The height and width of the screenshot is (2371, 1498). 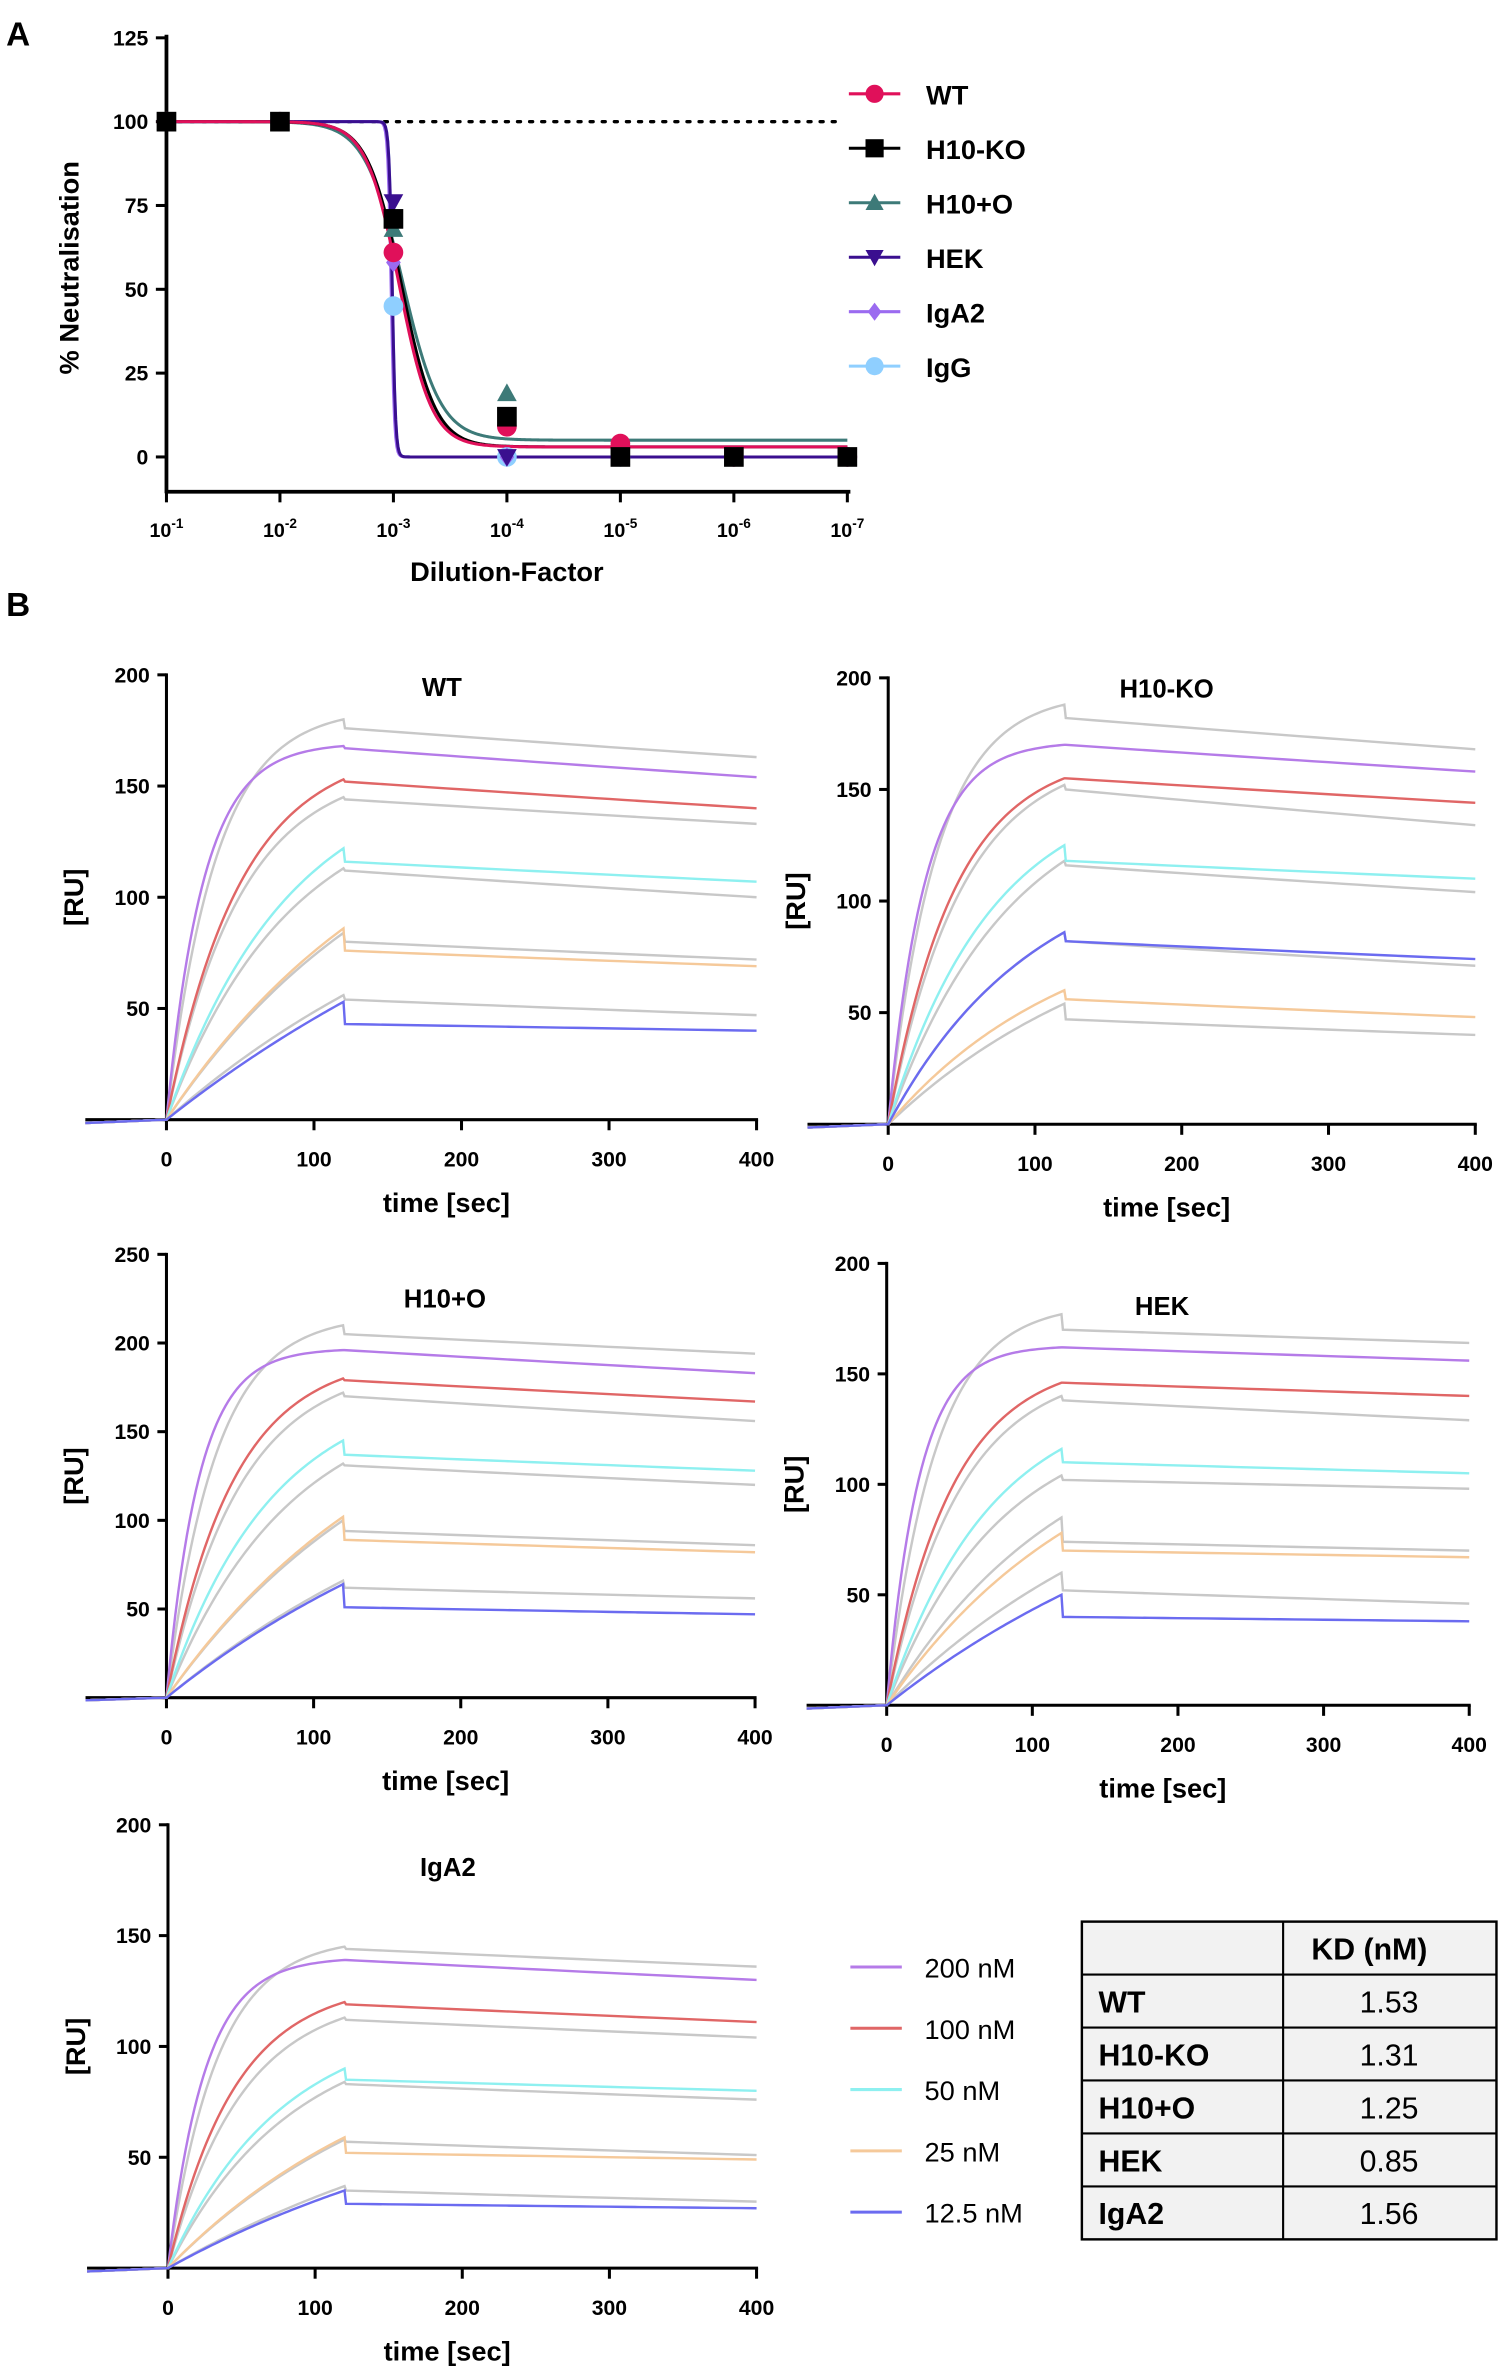 What do you see at coordinates (1389, 2161) in the screenshot?
I see `kd-value: 0.85` at bounding box center [1389, 2161].